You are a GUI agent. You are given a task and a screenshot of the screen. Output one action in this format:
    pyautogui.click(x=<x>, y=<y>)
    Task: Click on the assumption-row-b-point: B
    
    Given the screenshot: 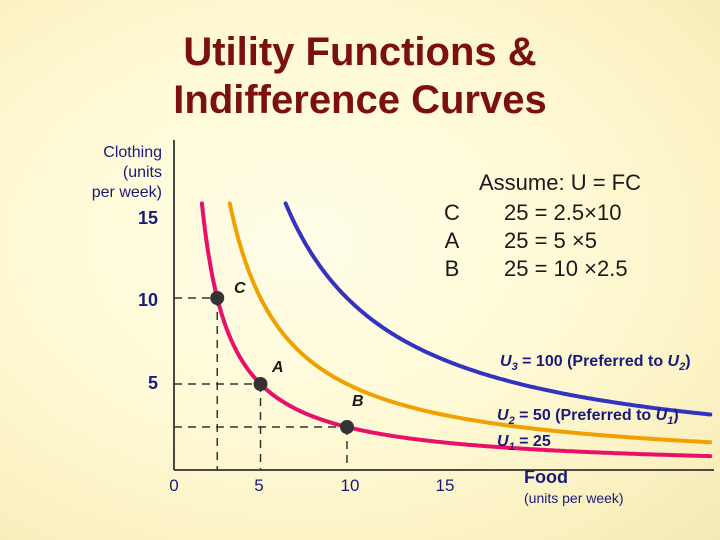 What is the action you would take?
    pyautogui.click(x=452, y=268)
    